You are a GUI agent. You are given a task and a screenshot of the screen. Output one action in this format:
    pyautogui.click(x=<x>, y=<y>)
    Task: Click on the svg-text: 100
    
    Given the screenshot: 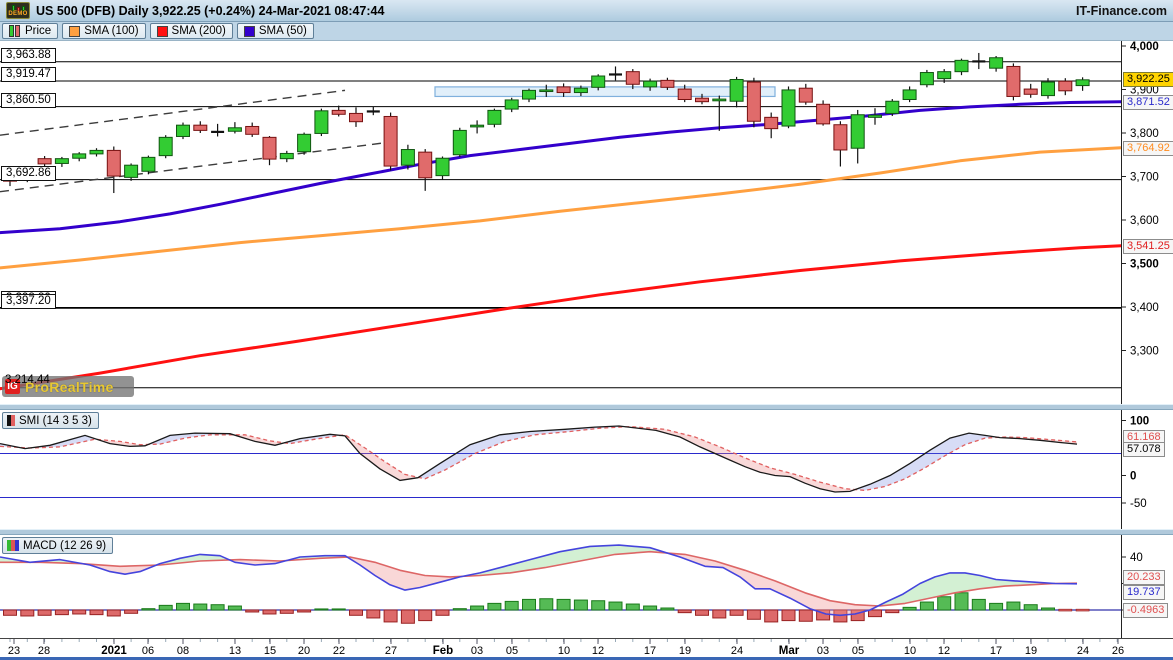 What is the action you would take?
    pyautogui.click(x=1139, y=422)
    